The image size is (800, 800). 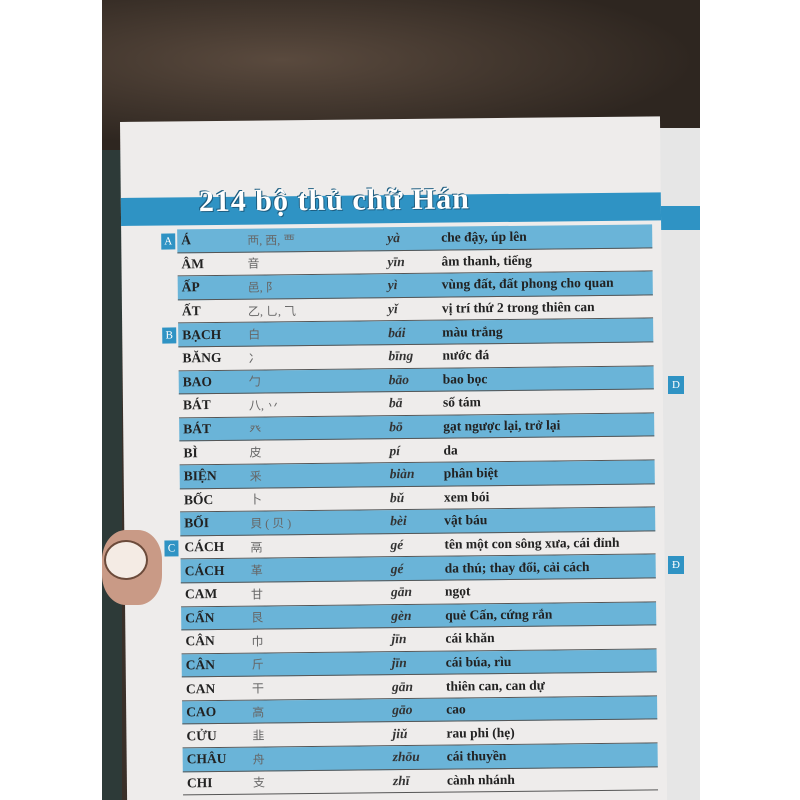 I want to click on pinyin: zhōu, so click(x=406, y=757).